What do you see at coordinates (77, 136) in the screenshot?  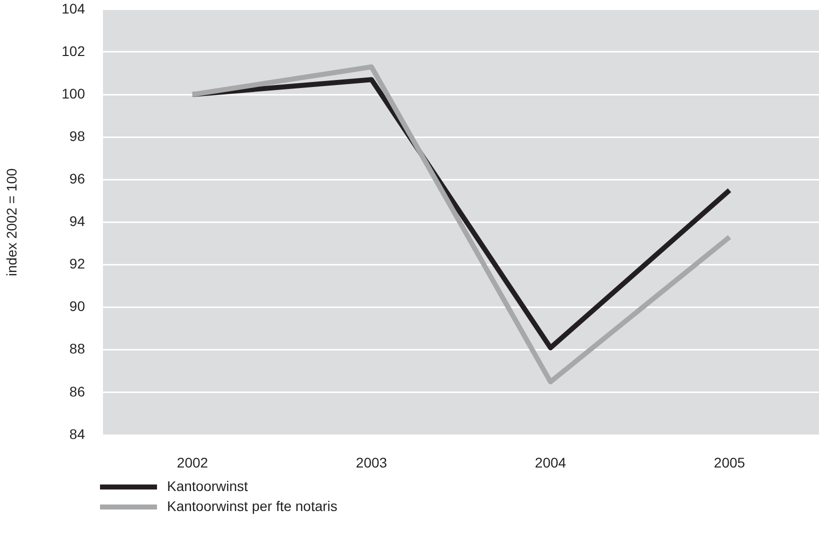 I see `y-tick-label: 98` at bounding box center [77, 136].